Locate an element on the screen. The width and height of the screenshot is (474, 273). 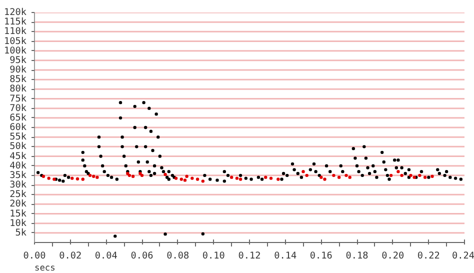
x-tick-label: 0.02 is located at coordinates (70, 256).